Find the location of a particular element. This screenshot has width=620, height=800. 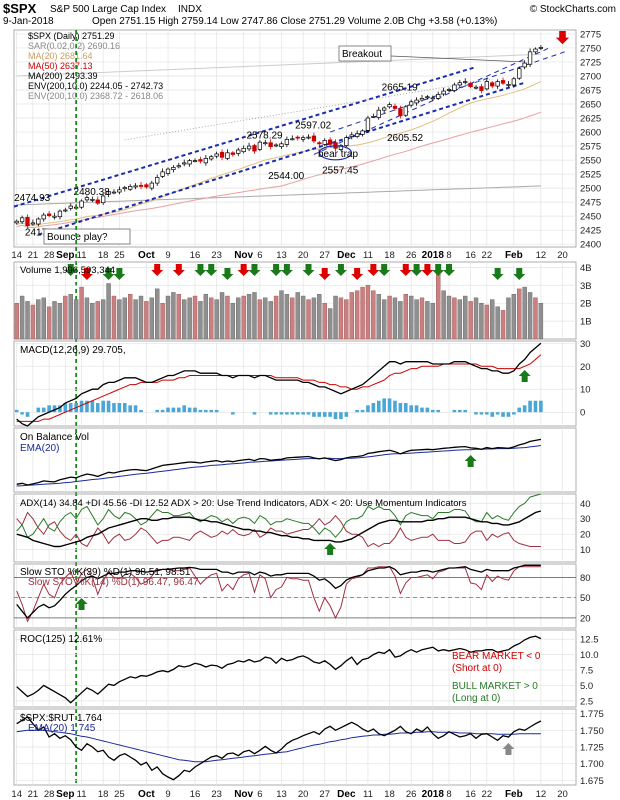

ratio-line is located at coordinates (279, 748).